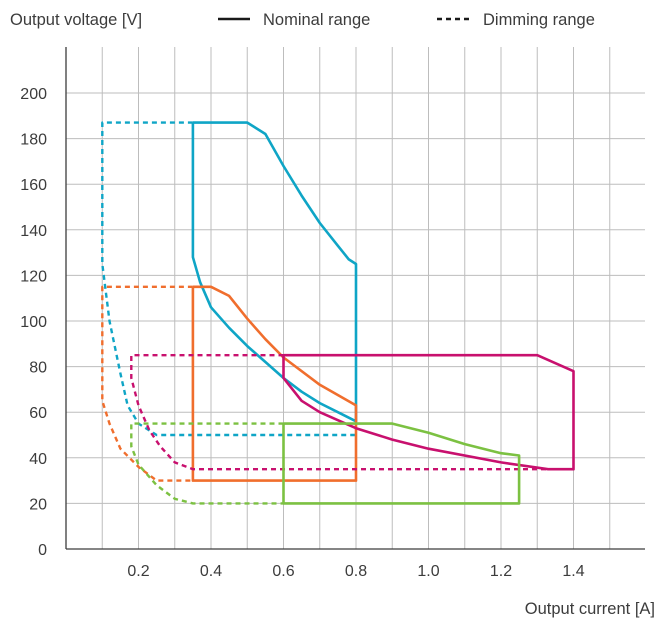 This screenshot has width=669, height=619. I want to click on x-tick-label: 0.4, so click(211, 571).